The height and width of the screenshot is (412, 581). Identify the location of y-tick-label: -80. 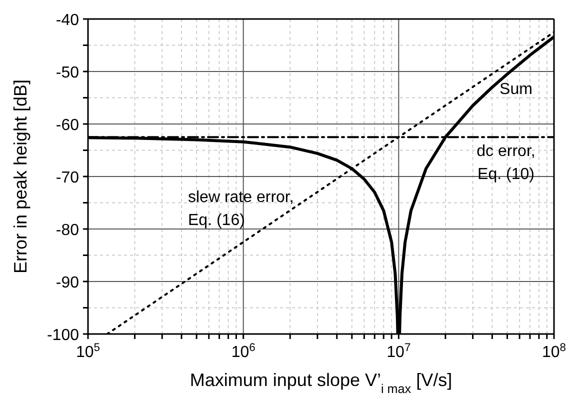
(68, 230).